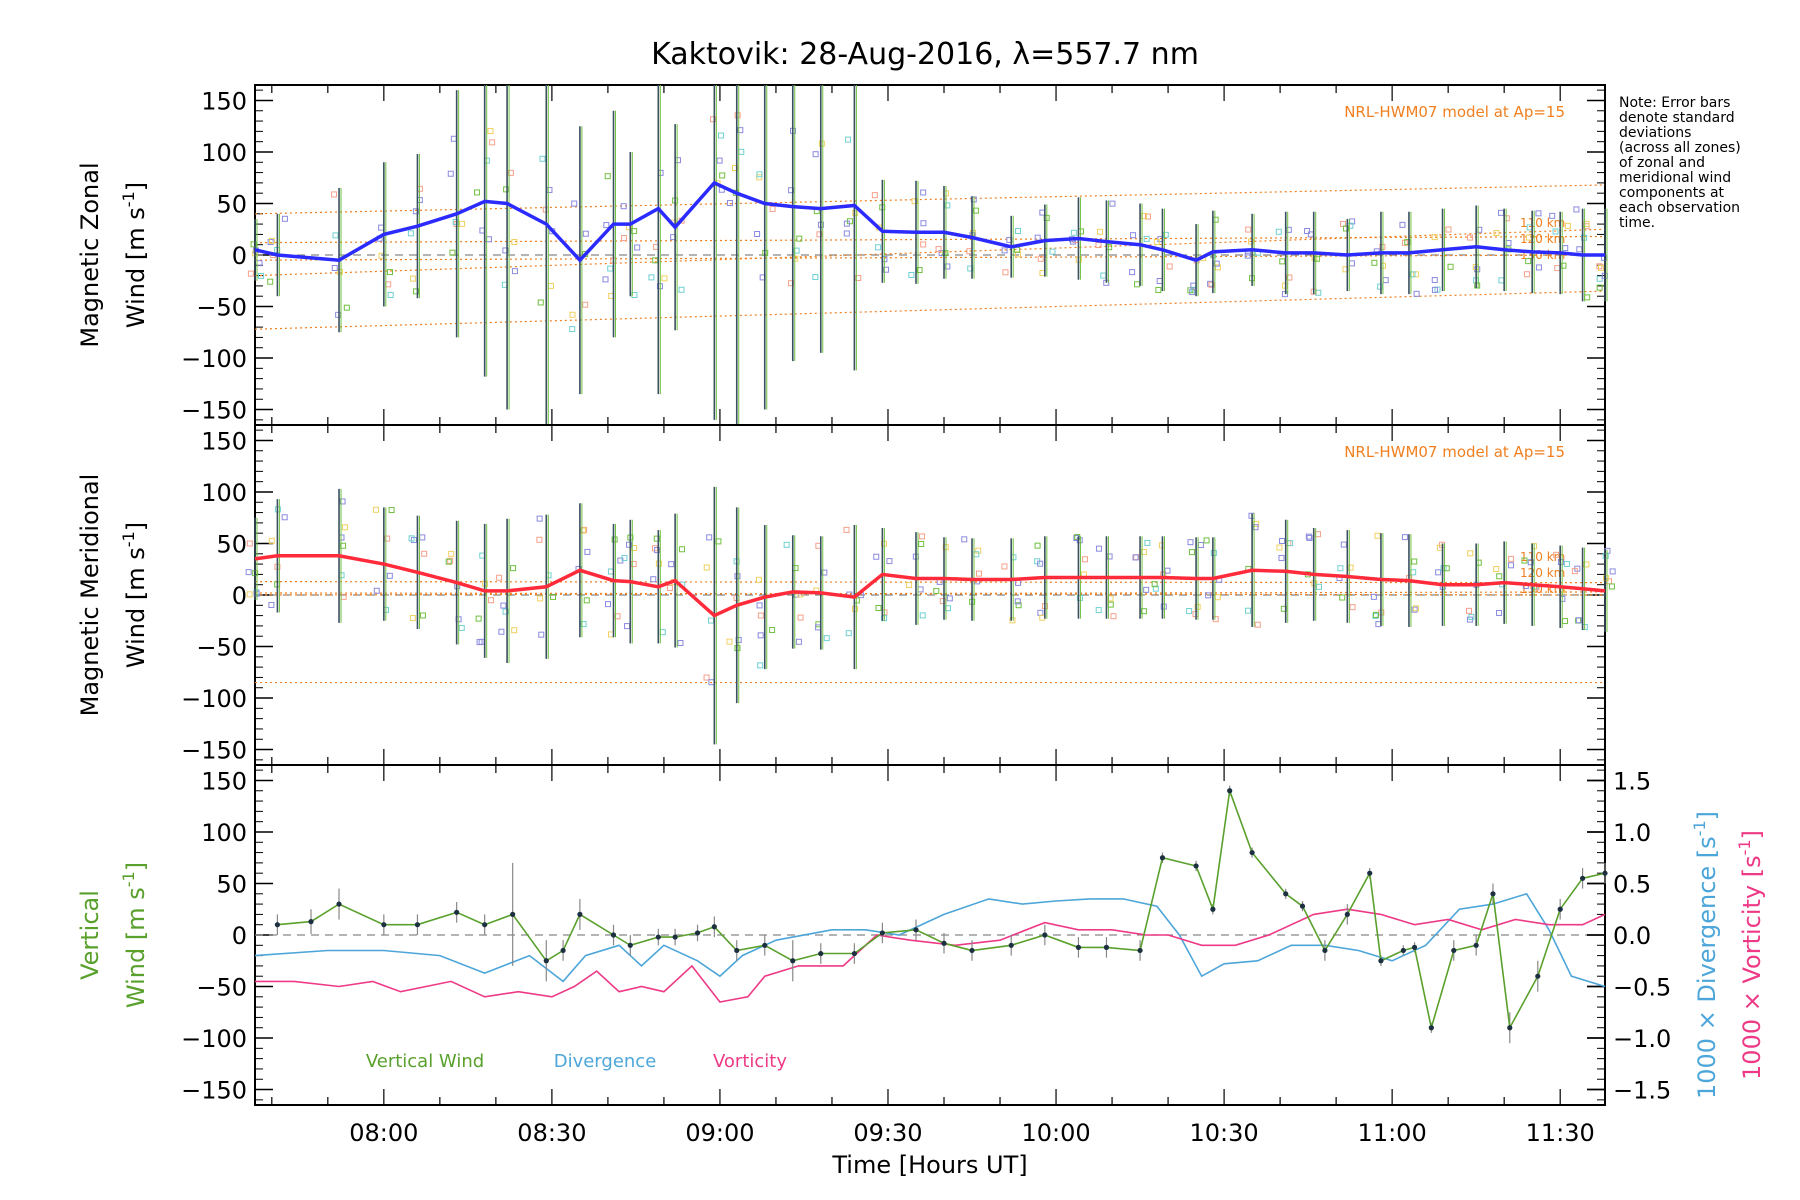 The image size is (1800, 1200). What do you see at coordinates (1392, 1133) in the screenshot?
I see `x-tick-label: 11:00` at bounding box center [1392, 1133].